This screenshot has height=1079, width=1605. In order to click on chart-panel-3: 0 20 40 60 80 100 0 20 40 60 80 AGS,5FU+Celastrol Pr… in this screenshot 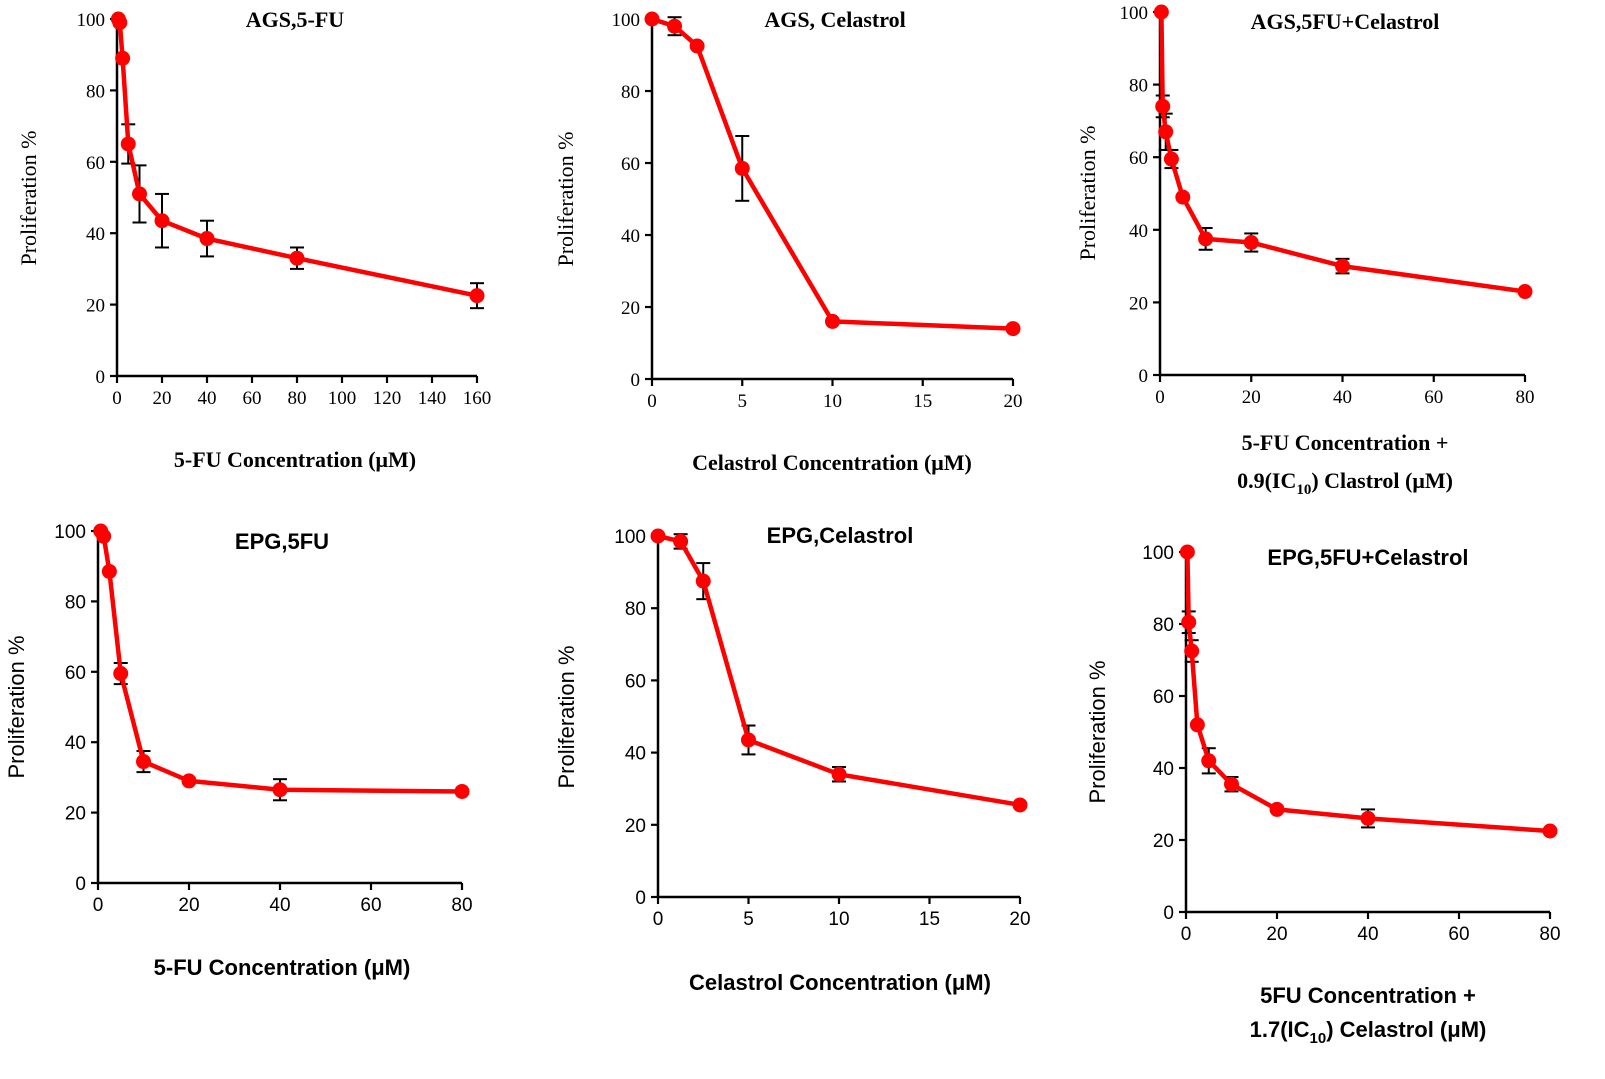, I will do `click(1305, 250)`.